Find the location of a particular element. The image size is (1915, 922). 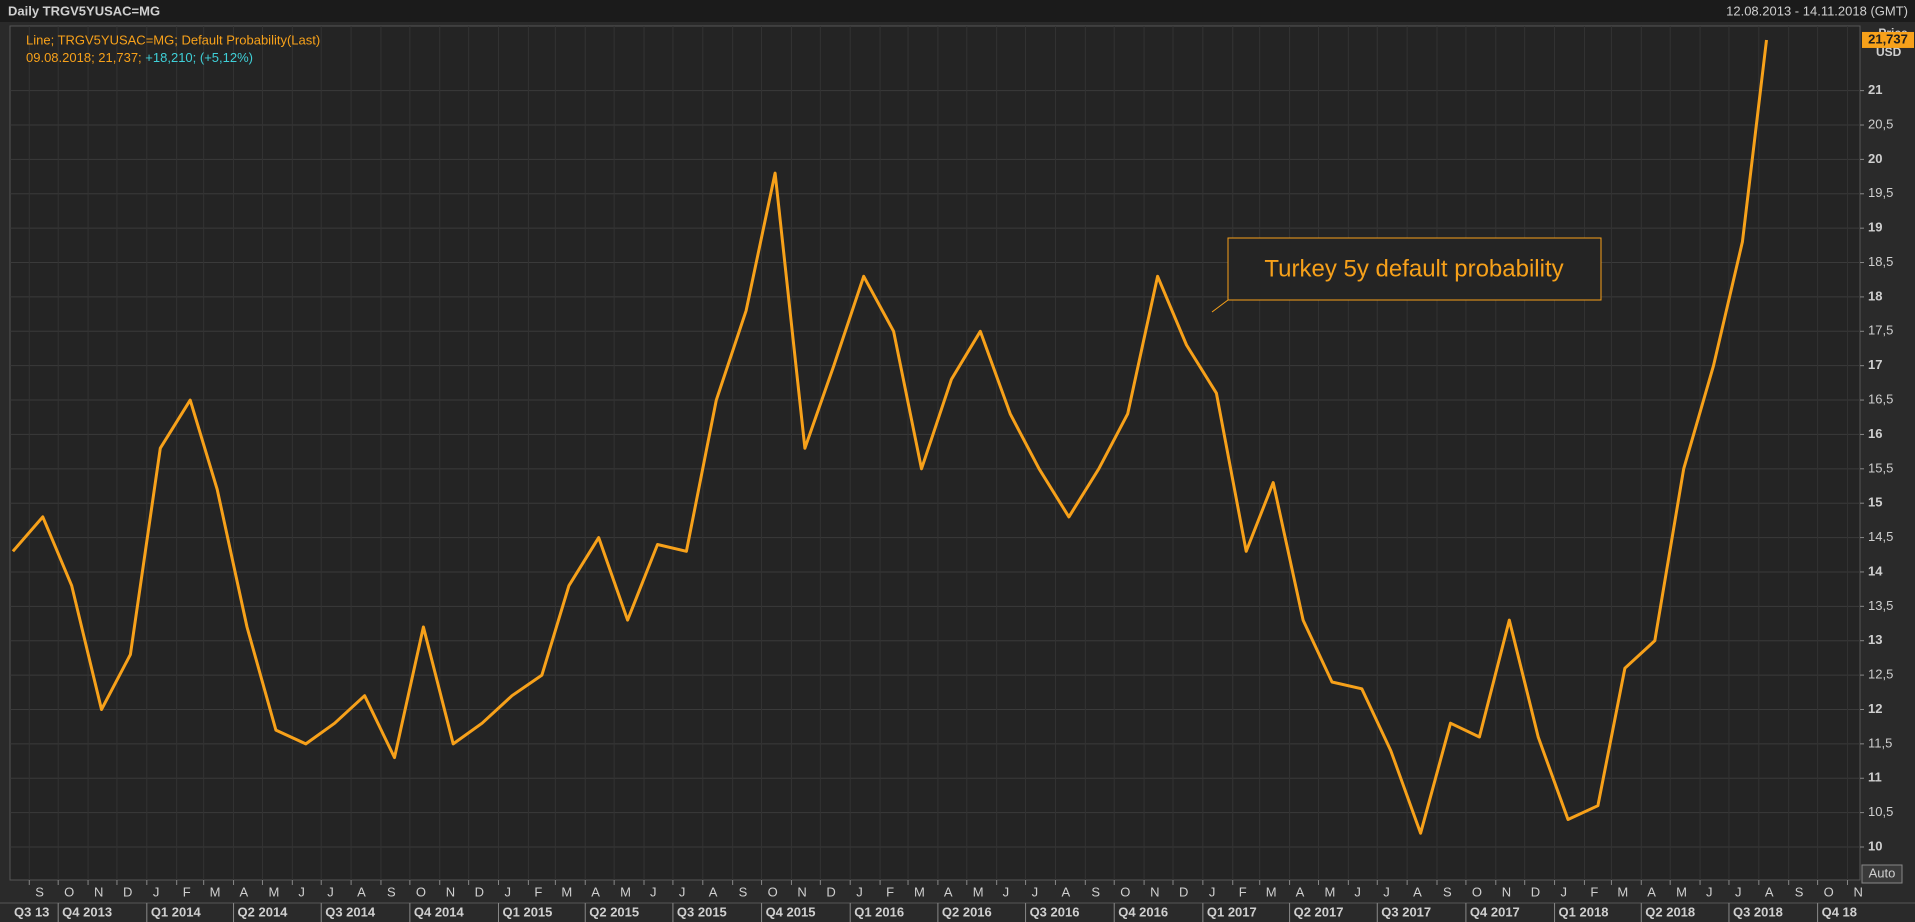

annotation-leader is located at coordinates (1220, 306).